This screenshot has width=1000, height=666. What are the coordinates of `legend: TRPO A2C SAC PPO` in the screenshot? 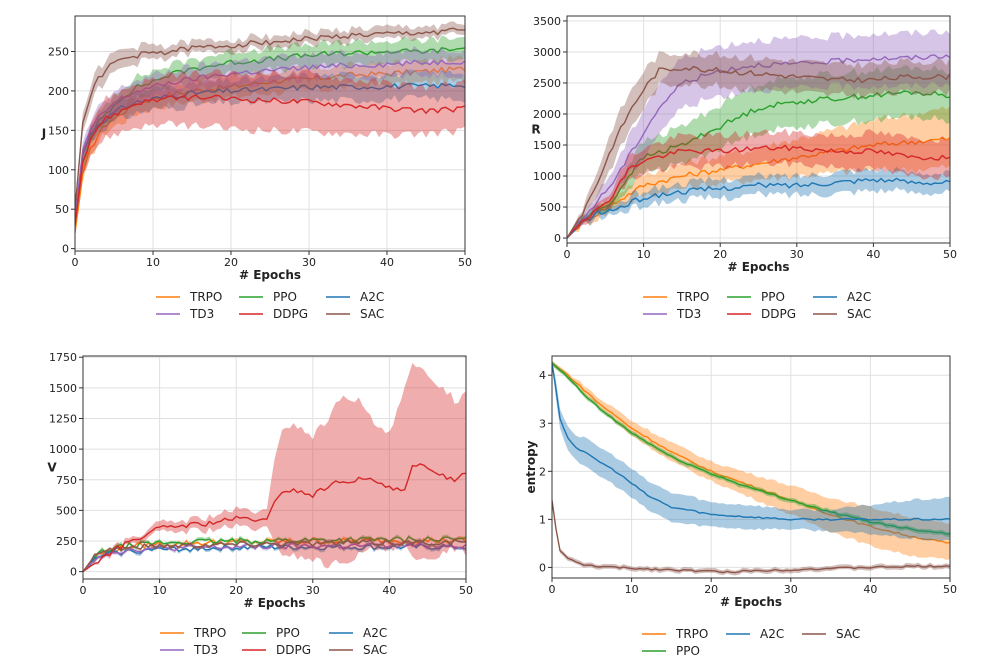 It's located at (751, 642).